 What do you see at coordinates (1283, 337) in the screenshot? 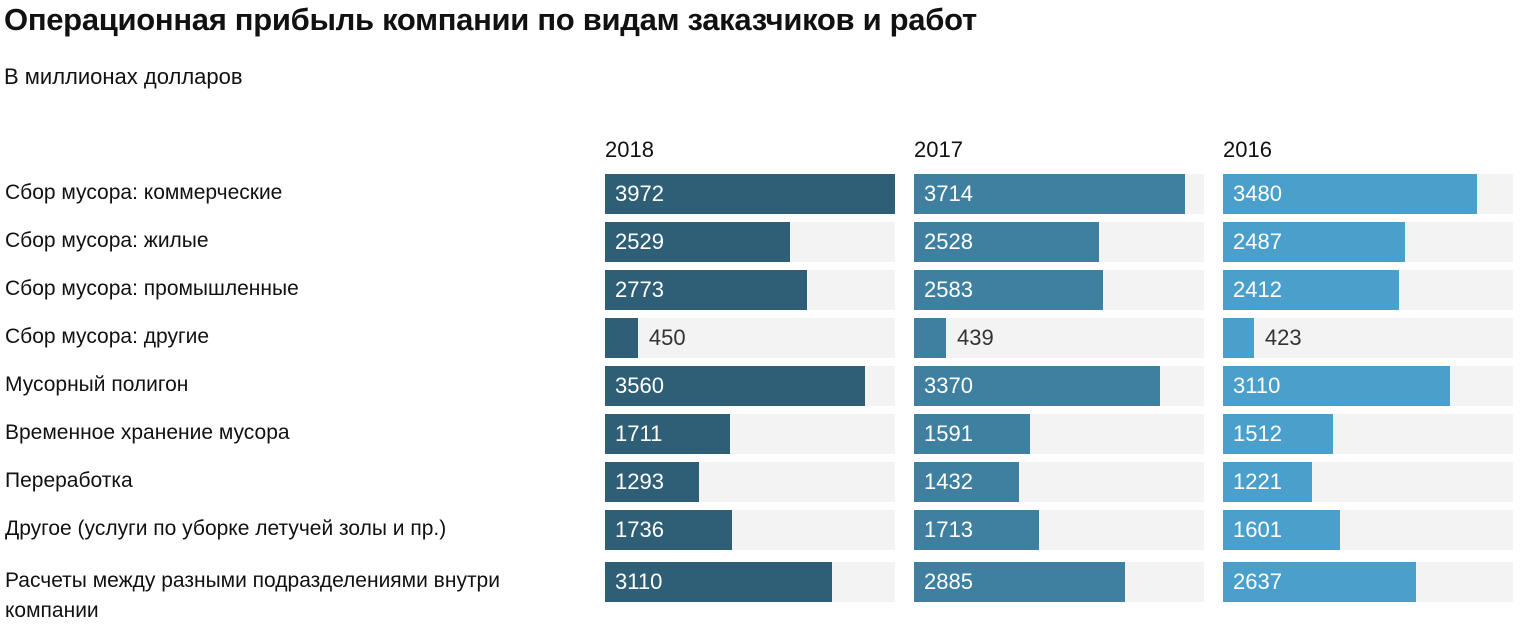
I see `data-label: 423` at bounding box center [1283, 337].